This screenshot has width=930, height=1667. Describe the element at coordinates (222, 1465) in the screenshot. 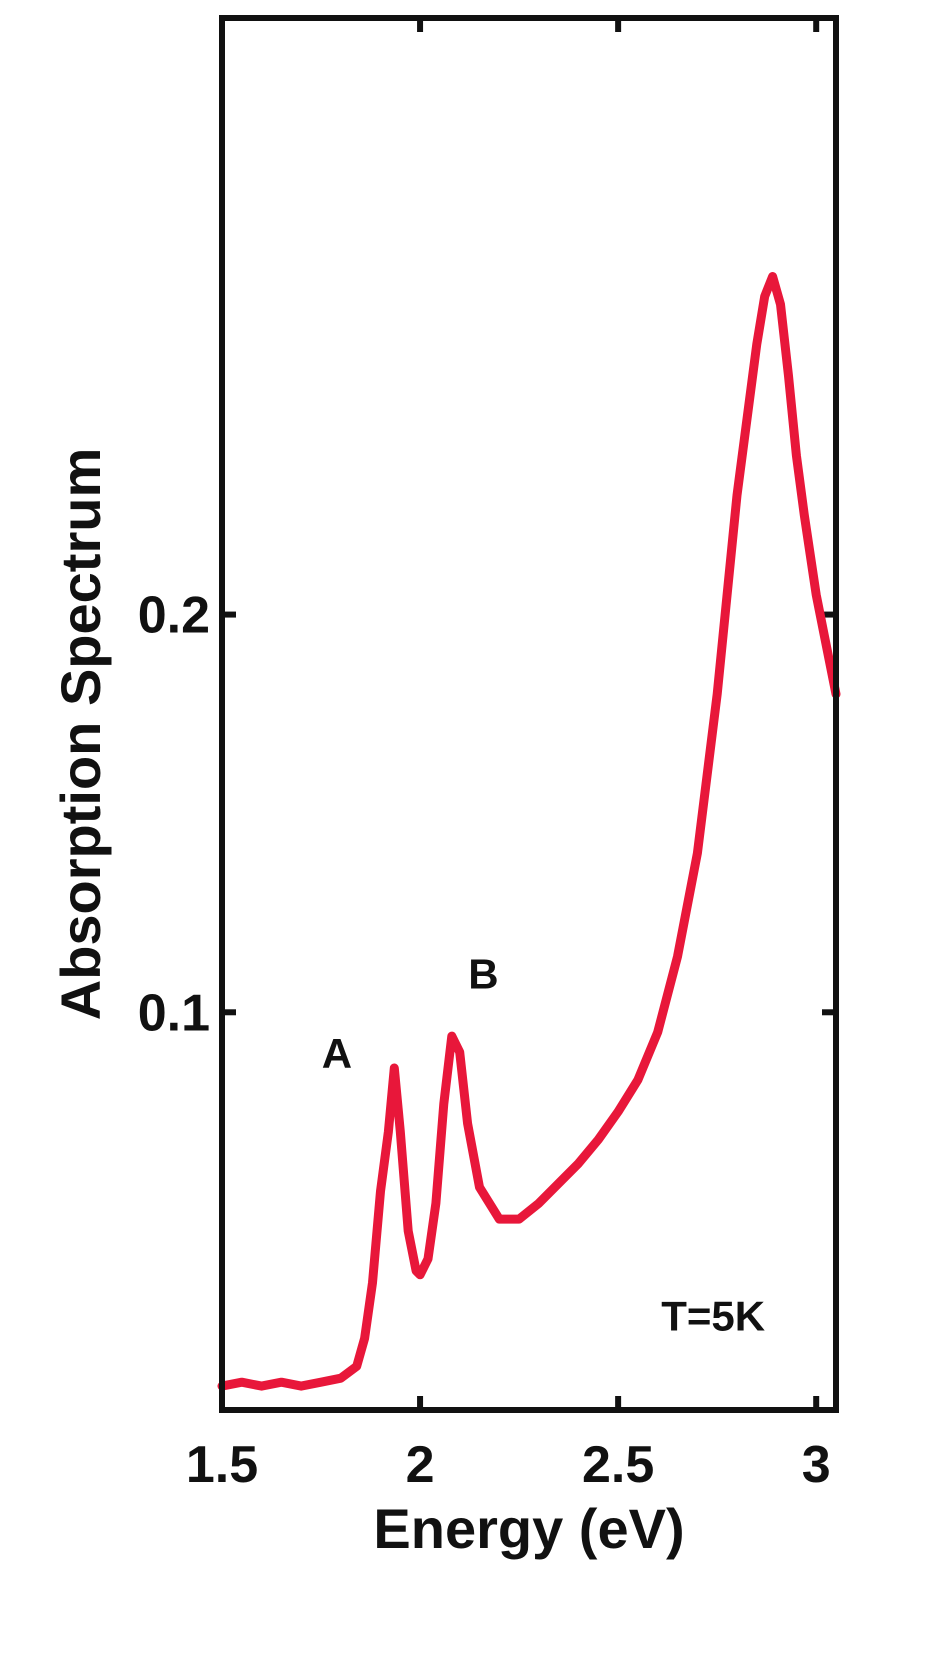

I see `x-tick-label: 1.5` at that location.